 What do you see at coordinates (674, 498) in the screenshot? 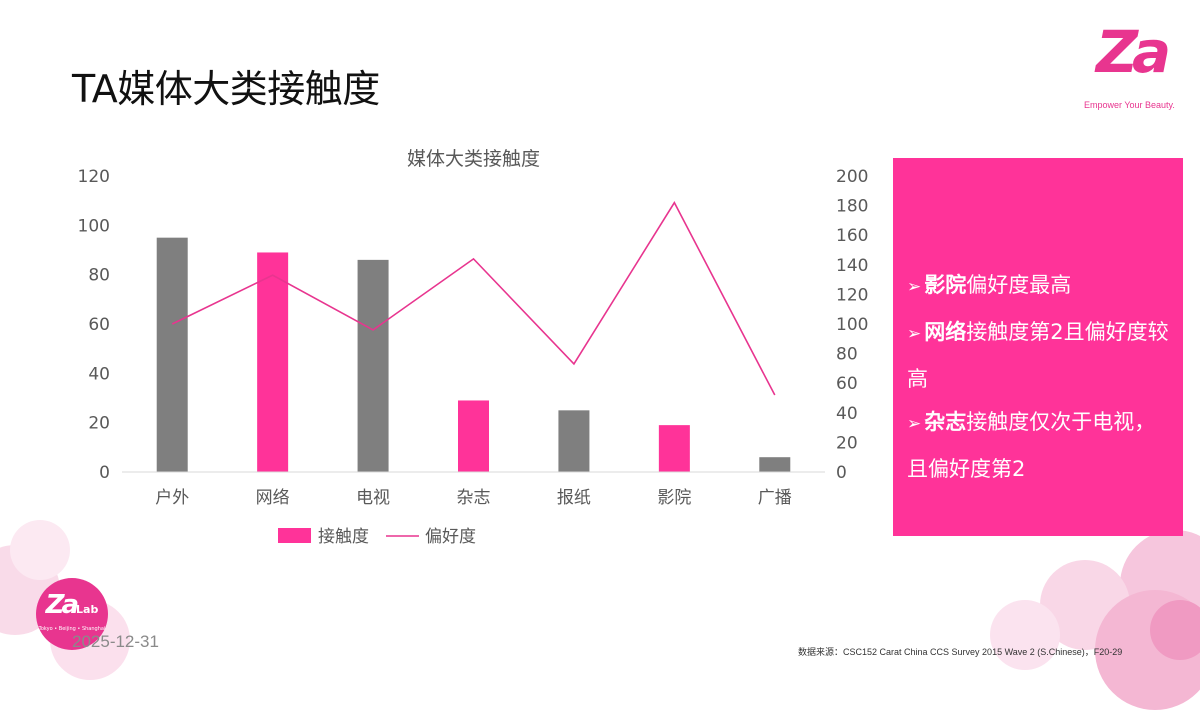
I see `x-tick-label: 影院` at bounding box center [674, 498].